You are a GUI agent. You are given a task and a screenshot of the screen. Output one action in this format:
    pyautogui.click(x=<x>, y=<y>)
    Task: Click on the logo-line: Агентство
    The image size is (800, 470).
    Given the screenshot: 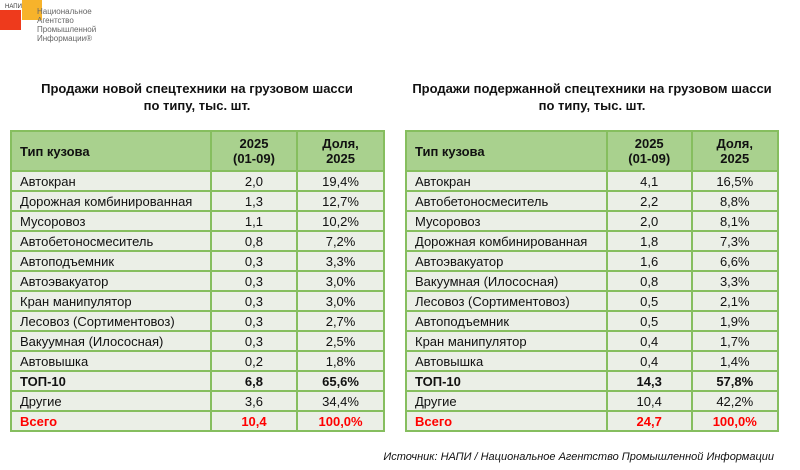 What is the action you would take?
    pyautogui.click(x=55, y=20)
    